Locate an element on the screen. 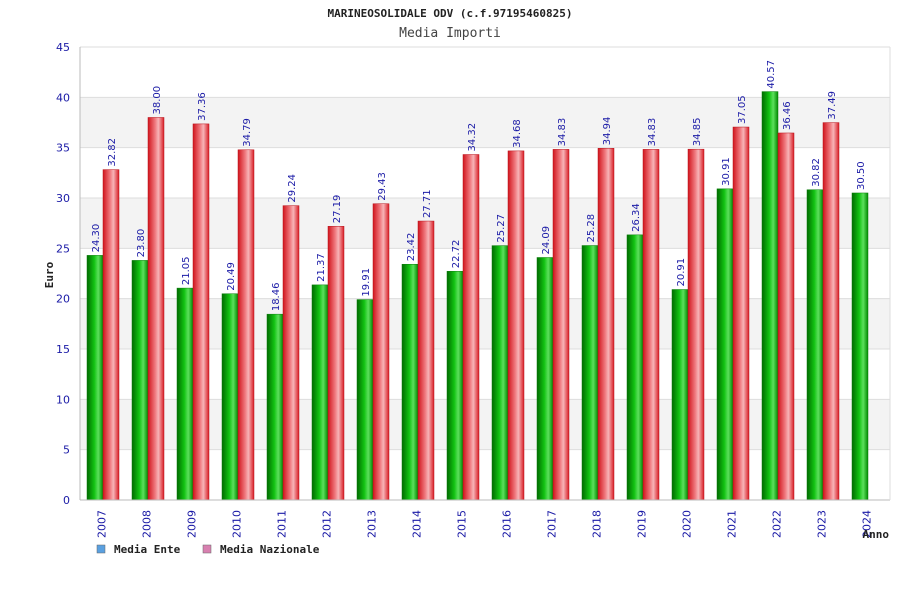 This screenshot has width=900, height=600. x-tick-label: 2019 is located at coordinates (642, 524).